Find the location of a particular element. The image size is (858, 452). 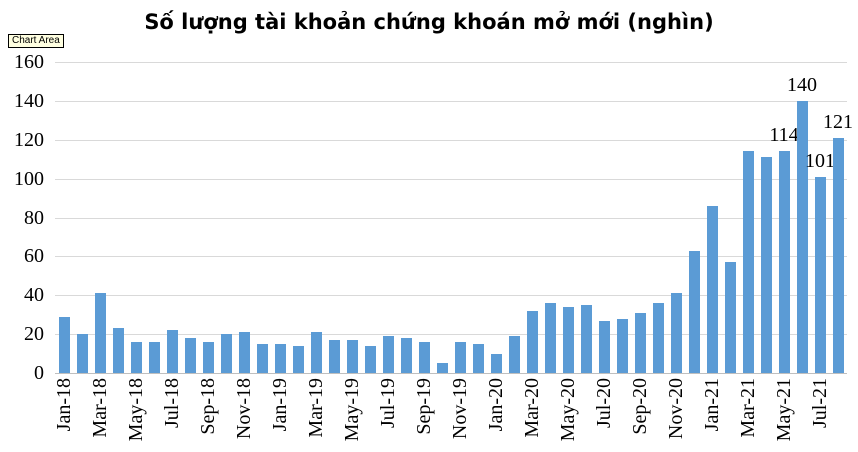

x-tick-label: Jul-19 is located at coordinates (388, 403).